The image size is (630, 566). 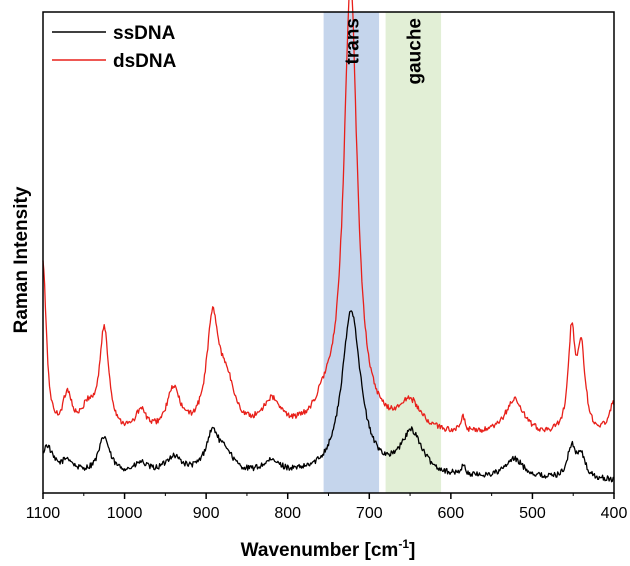 What do you see at coordinates (125, 513) in the screenshot?
I see `x-tick-label-1000: 1000` at bounding box center [125, 513].